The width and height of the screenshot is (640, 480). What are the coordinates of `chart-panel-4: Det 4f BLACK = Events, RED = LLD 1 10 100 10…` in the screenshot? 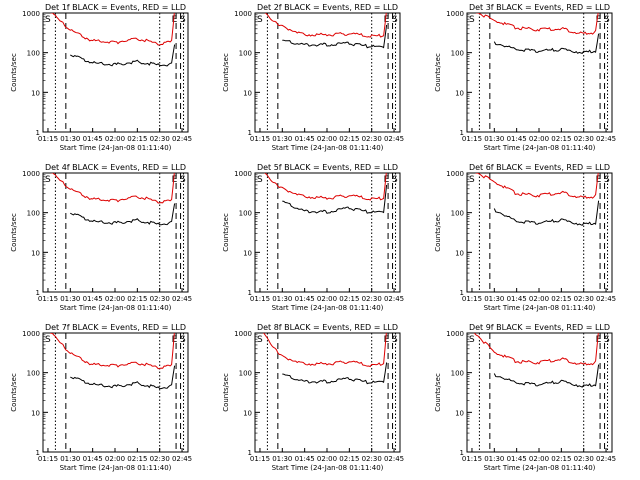 It's located at (101, 237).